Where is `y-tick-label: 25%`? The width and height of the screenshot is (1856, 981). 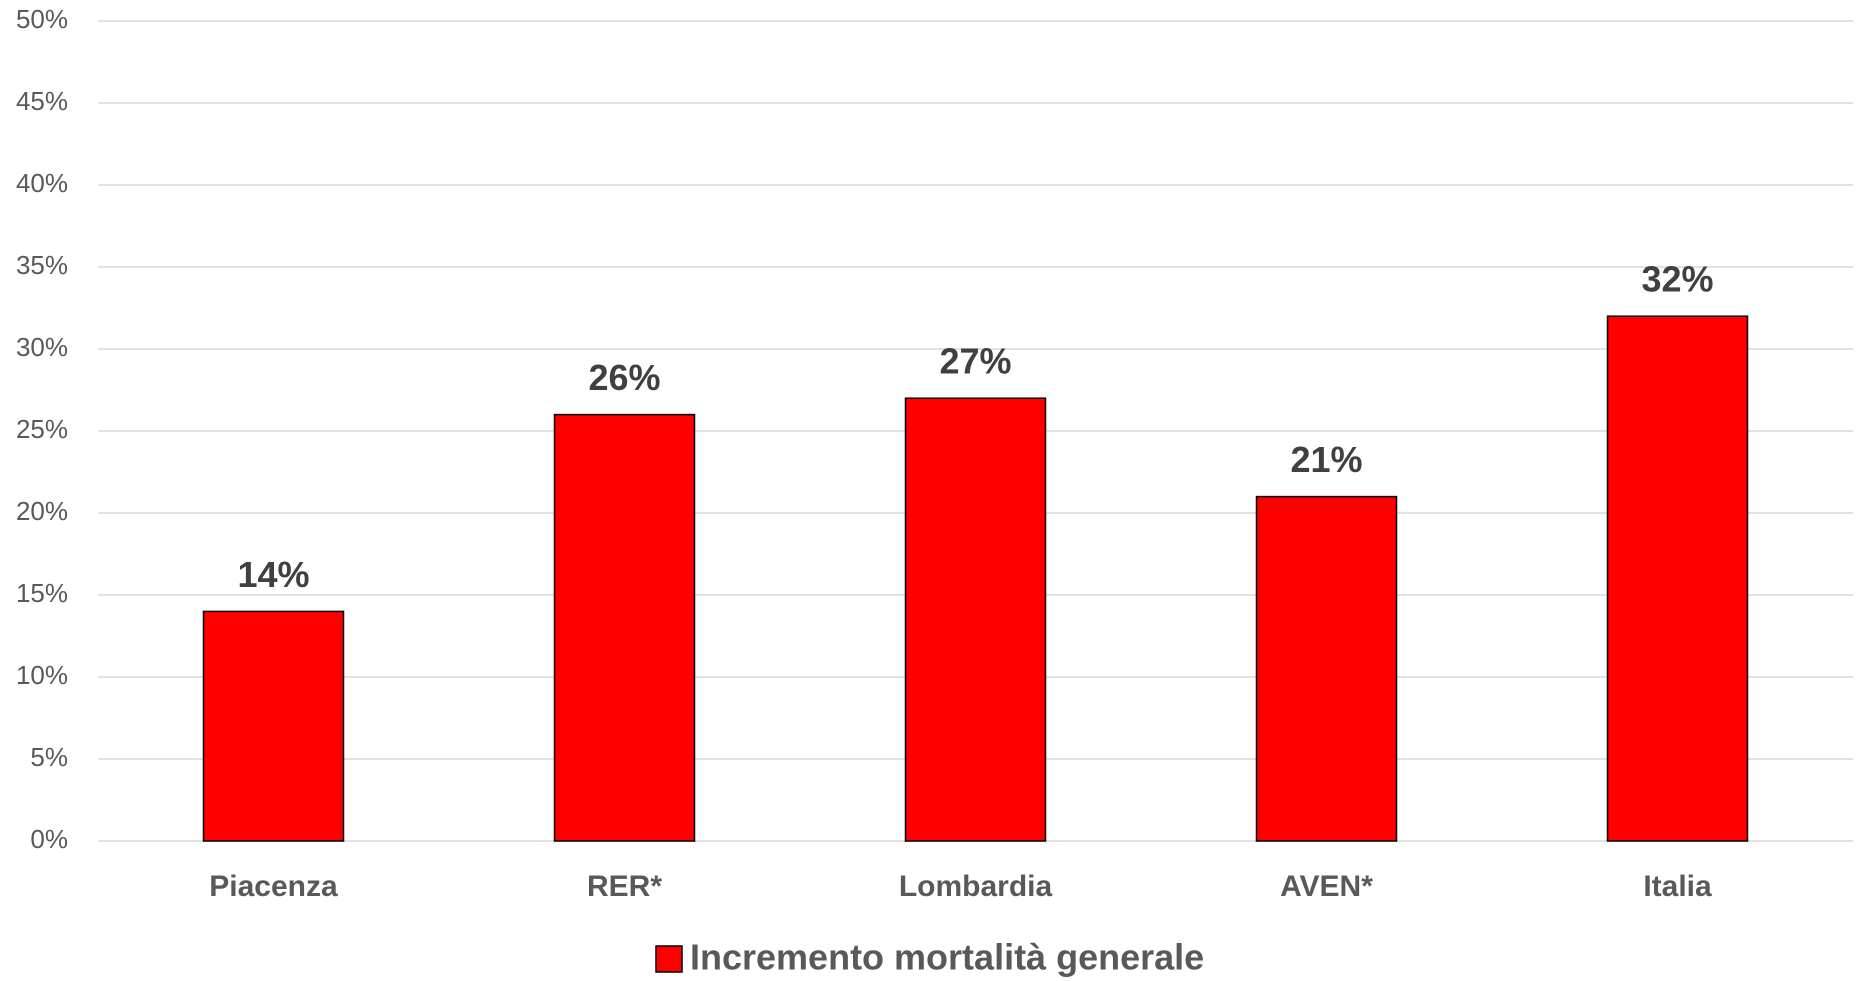
y-tick-label: 25% is located at coordinates (42, 429).